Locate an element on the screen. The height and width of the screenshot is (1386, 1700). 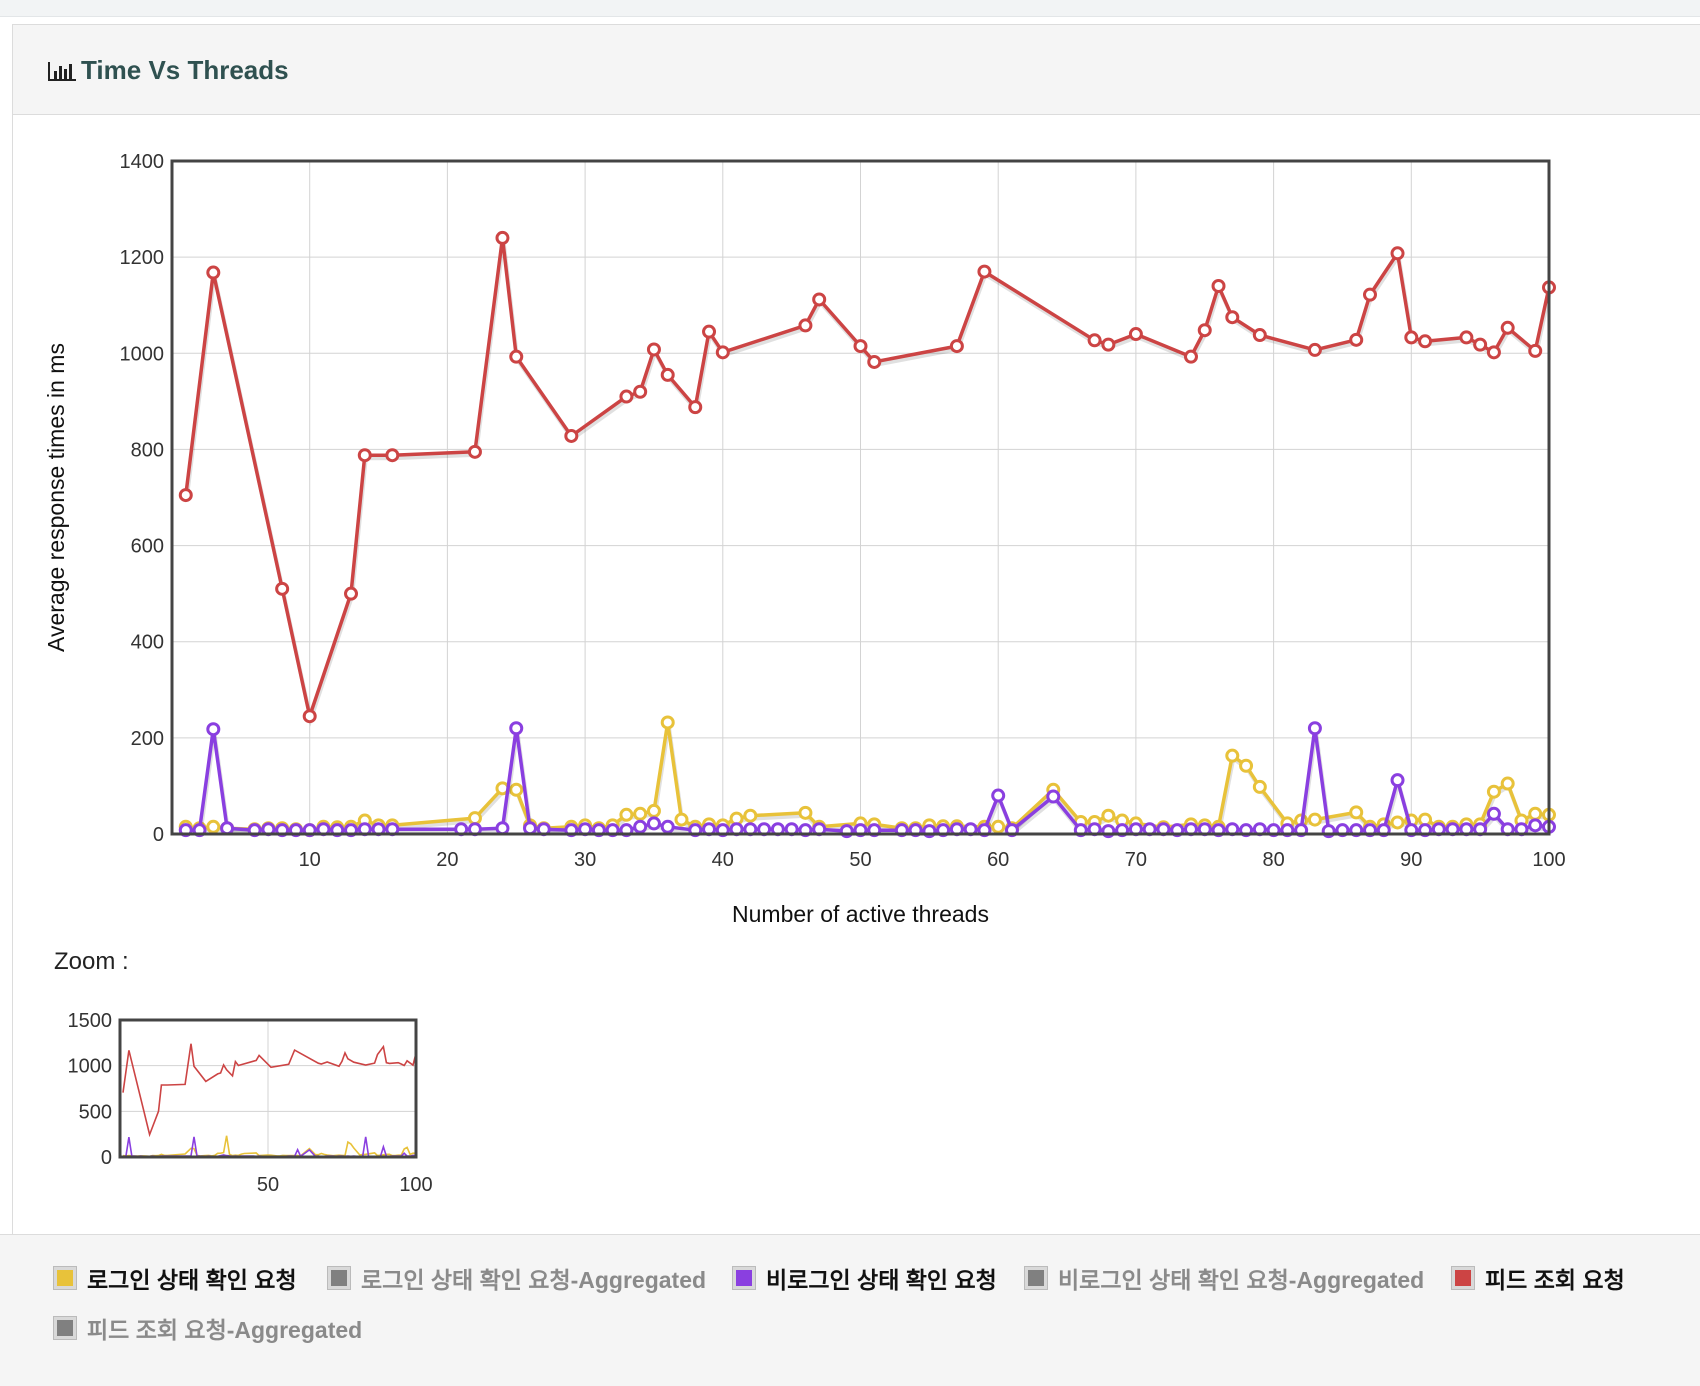
x-tick-label: 50 is located at coordinates (860, 860).